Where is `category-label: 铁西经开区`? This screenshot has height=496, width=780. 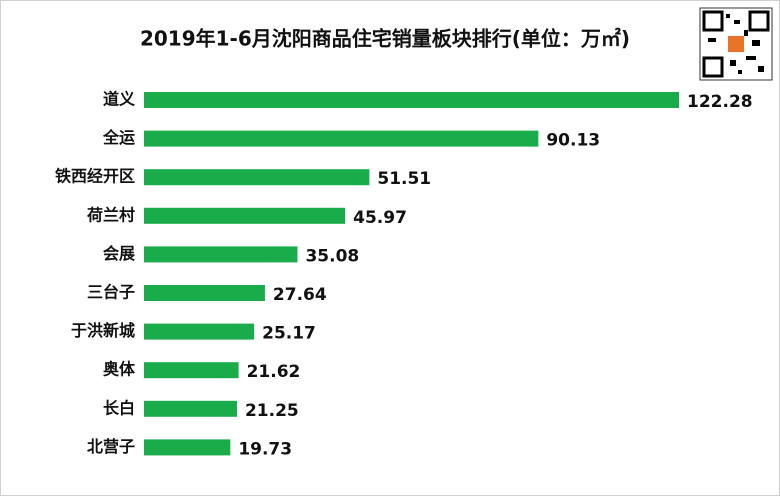
category-label: 铁西经开区 is located at coordinates (95, 176).